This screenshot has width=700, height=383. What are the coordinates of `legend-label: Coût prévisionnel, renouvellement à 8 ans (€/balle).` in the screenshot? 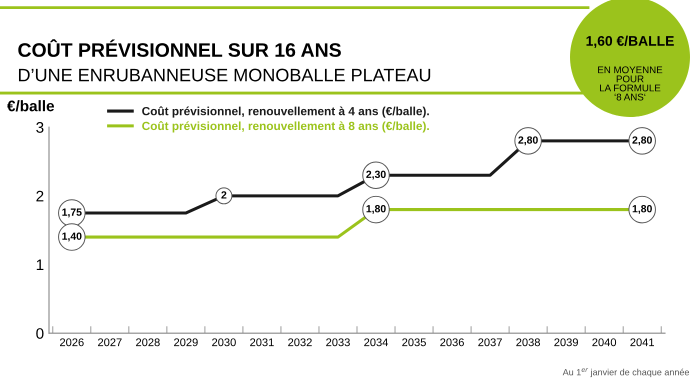 It's located at (285, 126).